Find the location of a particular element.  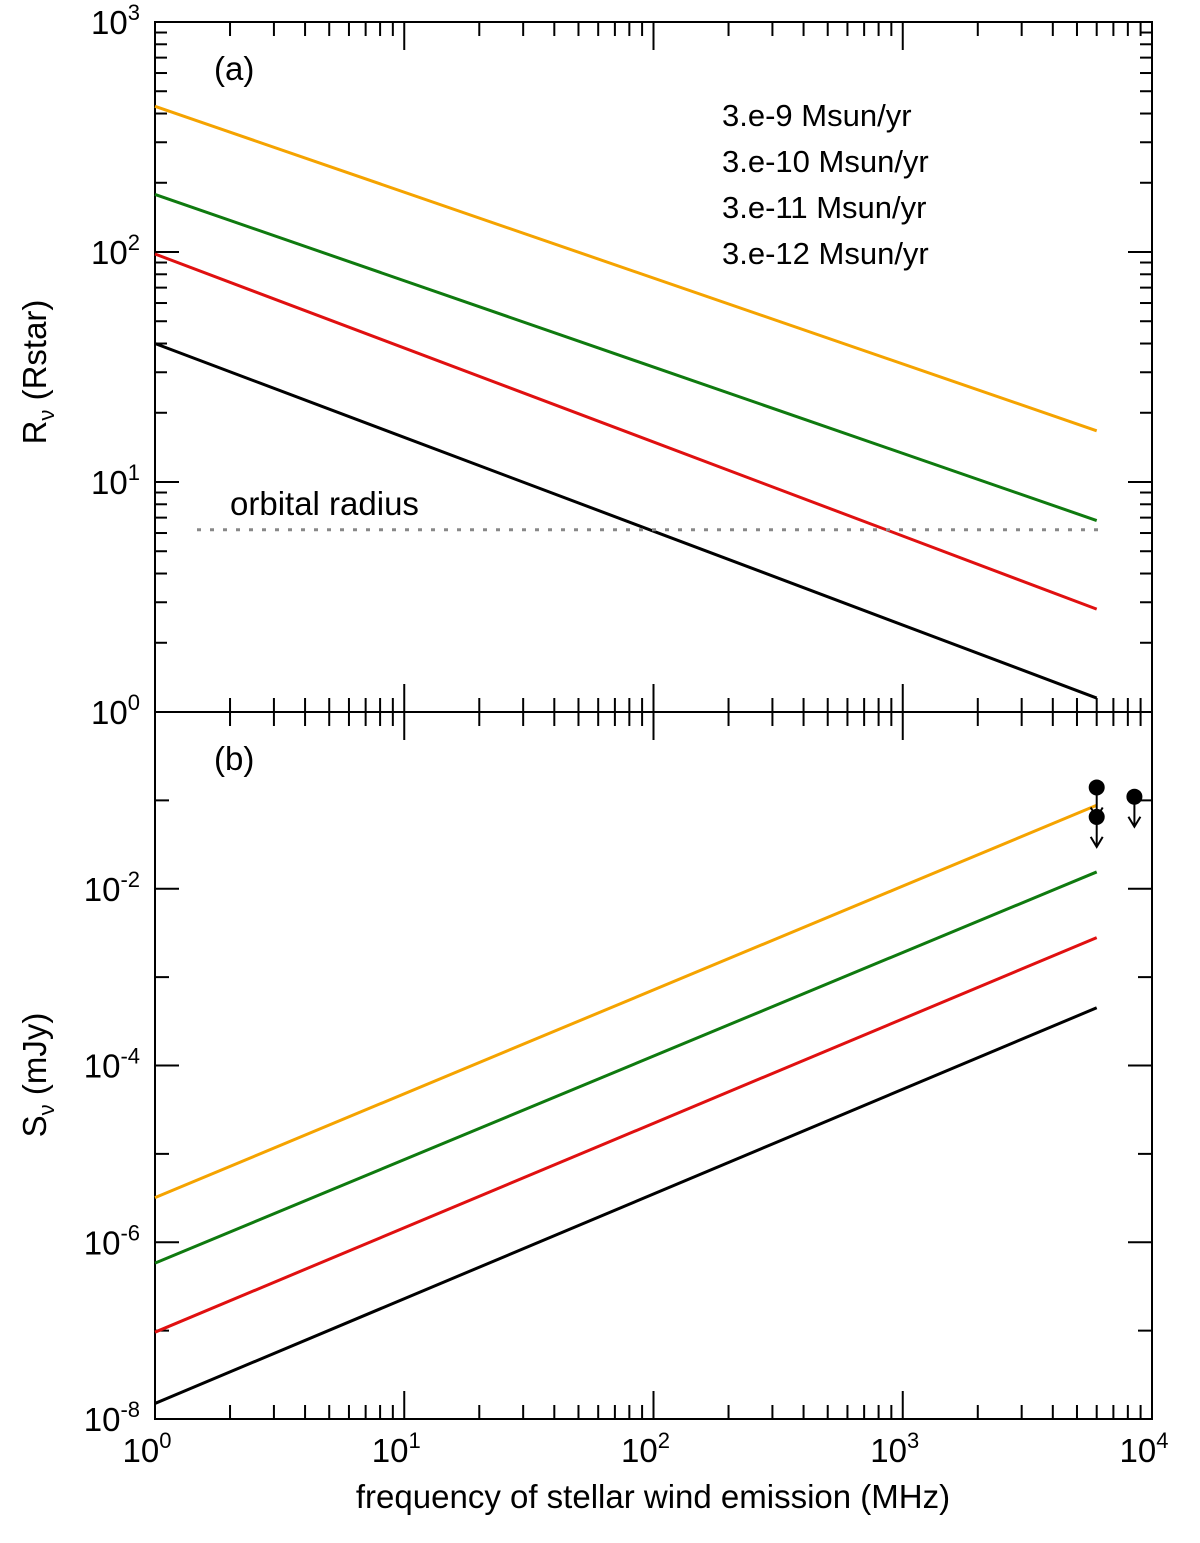

panel-a-y-tick-base-0: 10 is located at coordinates (109, 712).